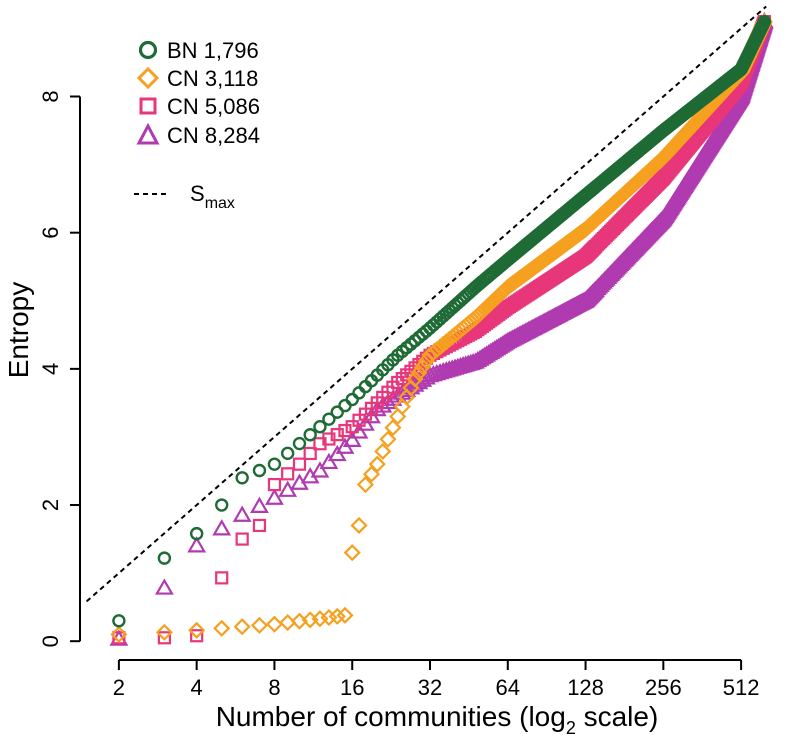 Image resolution: width=787 pixels, height=735 pixels. I want to click on legend-marker-triangle, so click(148, 133).